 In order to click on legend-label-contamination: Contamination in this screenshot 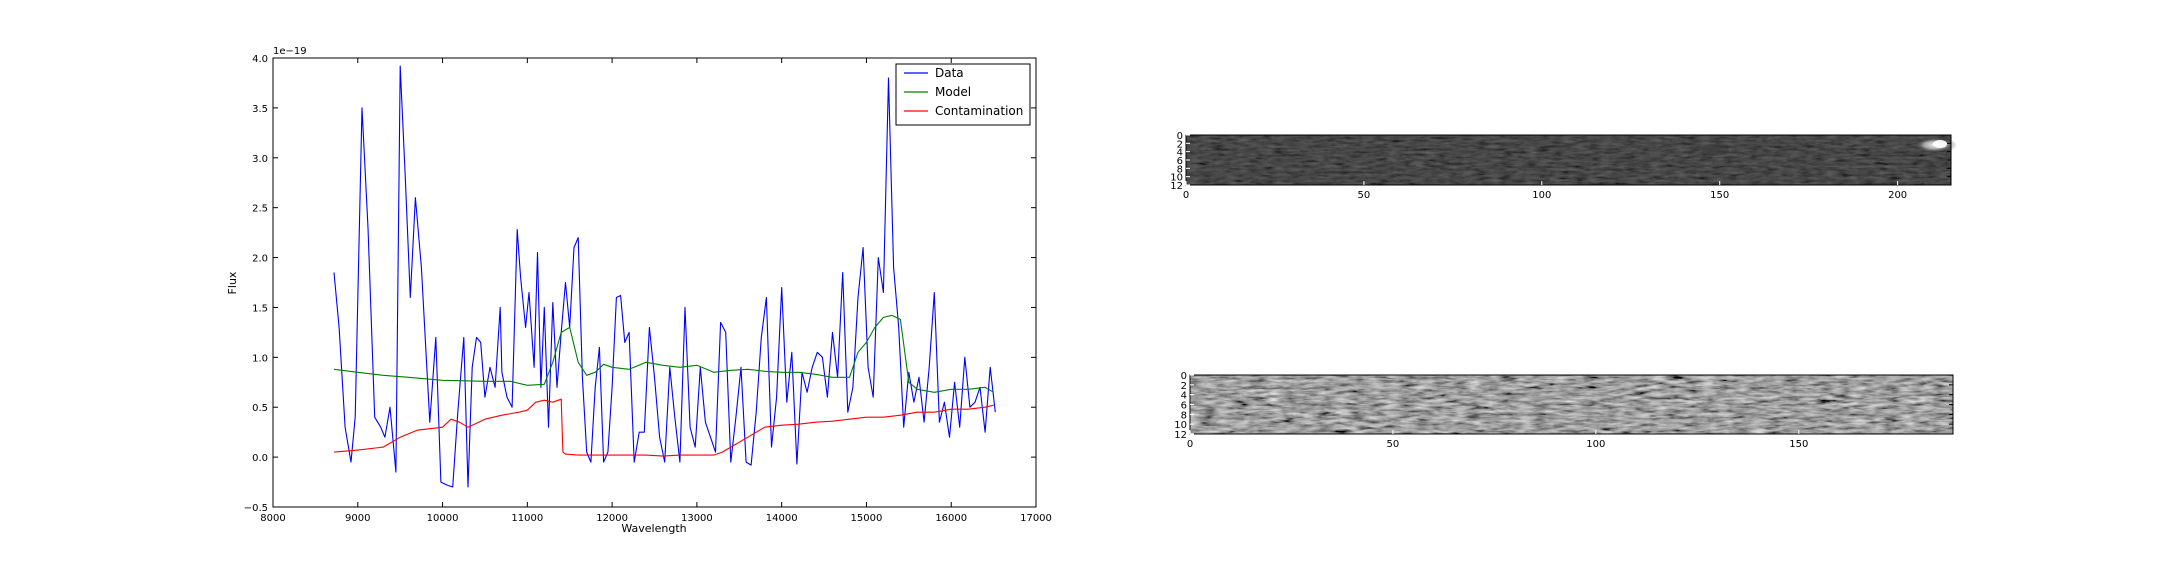, I will do `click(979, 111)`.